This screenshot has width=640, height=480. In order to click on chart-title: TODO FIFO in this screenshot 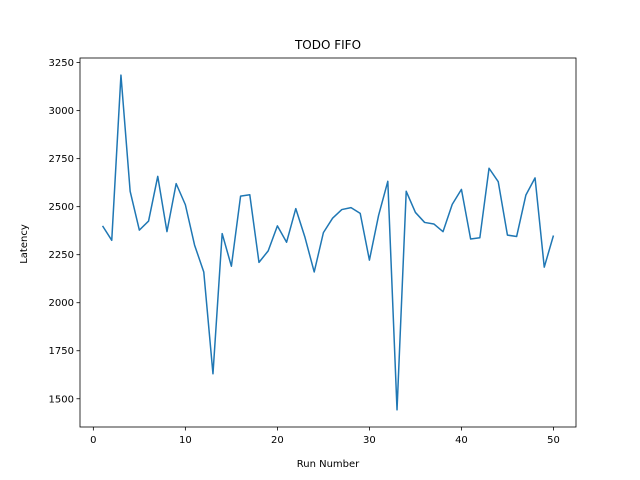, I will do `click(327, 45)`.